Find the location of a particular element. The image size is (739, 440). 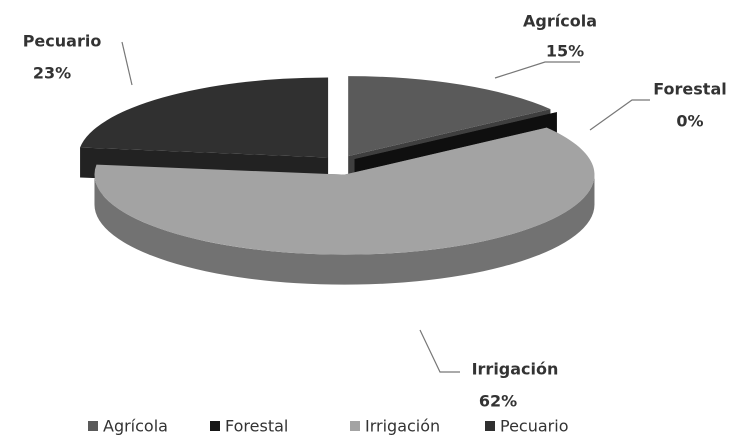

slice-label: Forestal is located at coordinates (689, 89).